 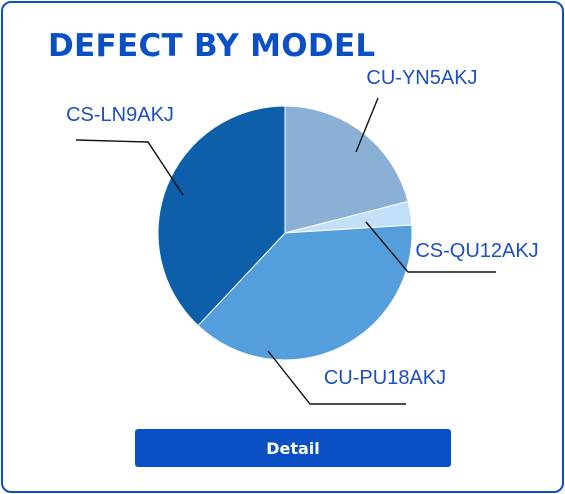 What do you see at coordinates (221, 216) in the screenshot?
I see `pie-slice-cs-ln9akj` at bounding box center [221, 216].